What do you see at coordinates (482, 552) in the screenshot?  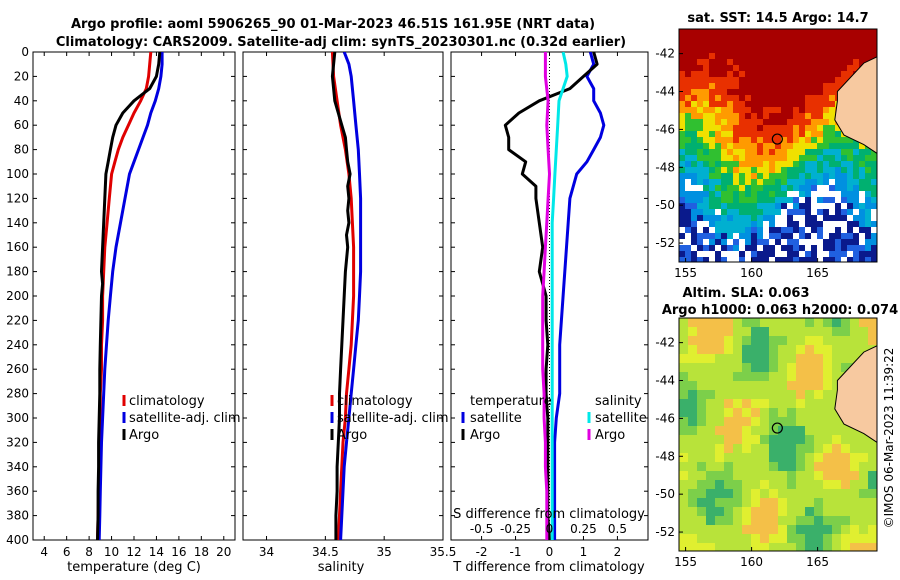 I see `x-tick-label: -2` at bounding box center [482, 552].